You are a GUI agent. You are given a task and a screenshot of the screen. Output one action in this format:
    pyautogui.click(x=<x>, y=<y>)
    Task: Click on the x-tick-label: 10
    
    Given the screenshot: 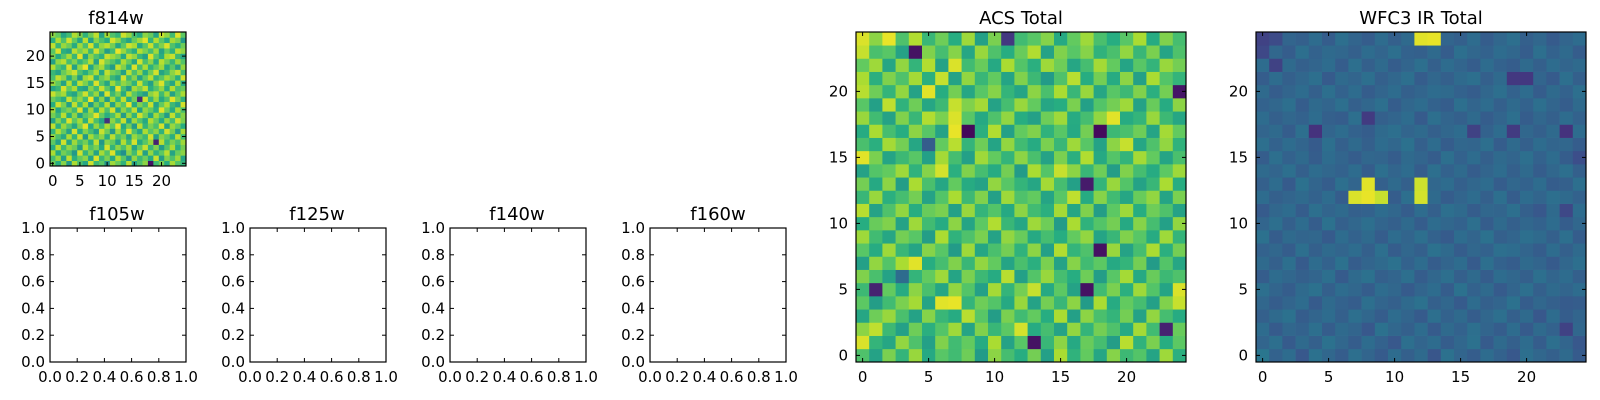 What is the action you would take?
    pyautogui.click(x=1394, y=377)
    